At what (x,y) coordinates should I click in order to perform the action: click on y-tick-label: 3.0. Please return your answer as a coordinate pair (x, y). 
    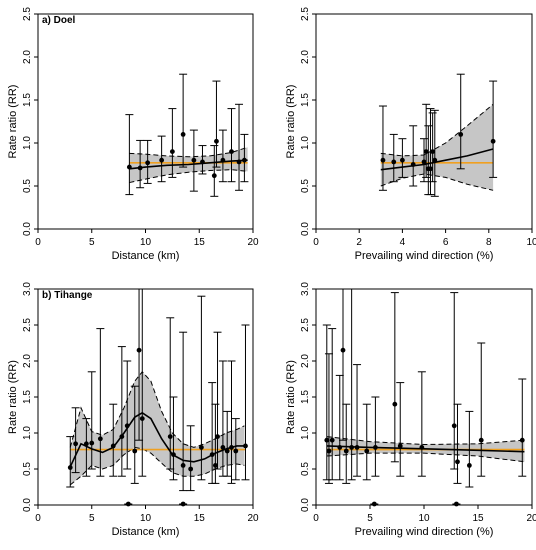
    Looking at the image, I should click on (305, 289).